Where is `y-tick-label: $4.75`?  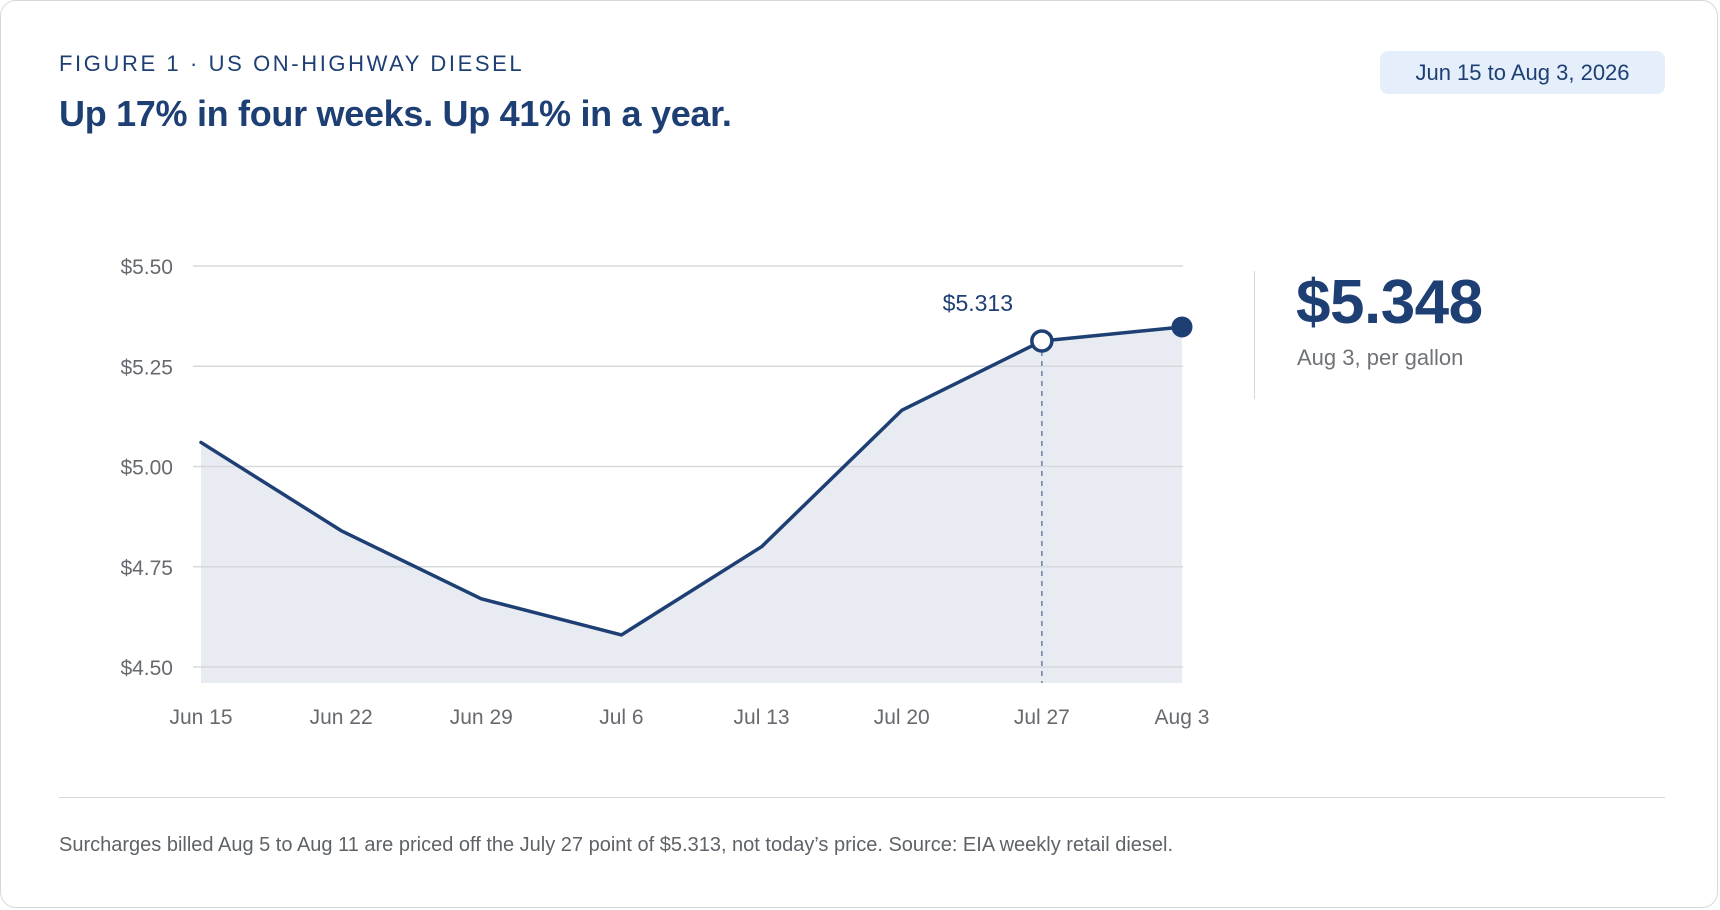
y-tick-label: $4.75 is located at coordinates (146, 568).